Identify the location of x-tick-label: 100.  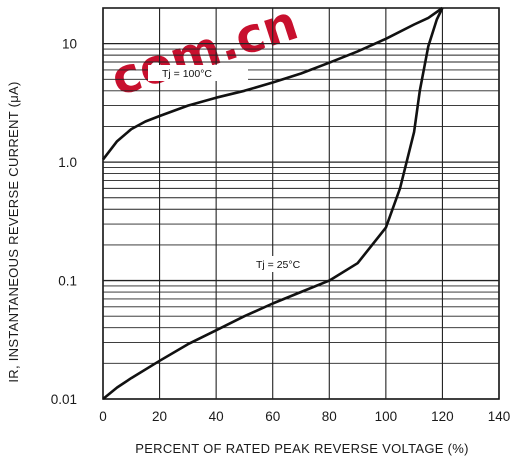
(386, 416).